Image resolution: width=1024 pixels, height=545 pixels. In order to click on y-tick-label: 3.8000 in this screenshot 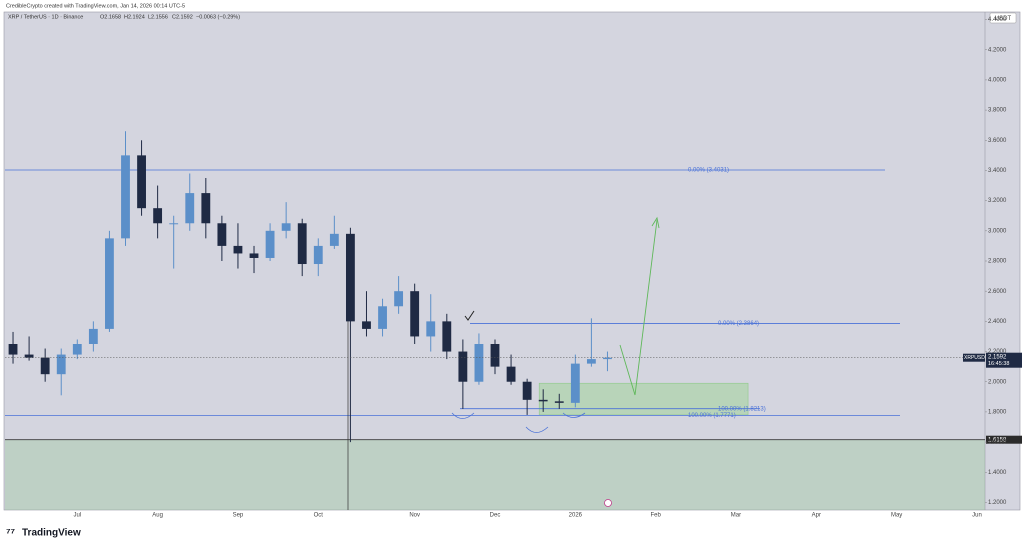, I will do `click(997, 111)`.